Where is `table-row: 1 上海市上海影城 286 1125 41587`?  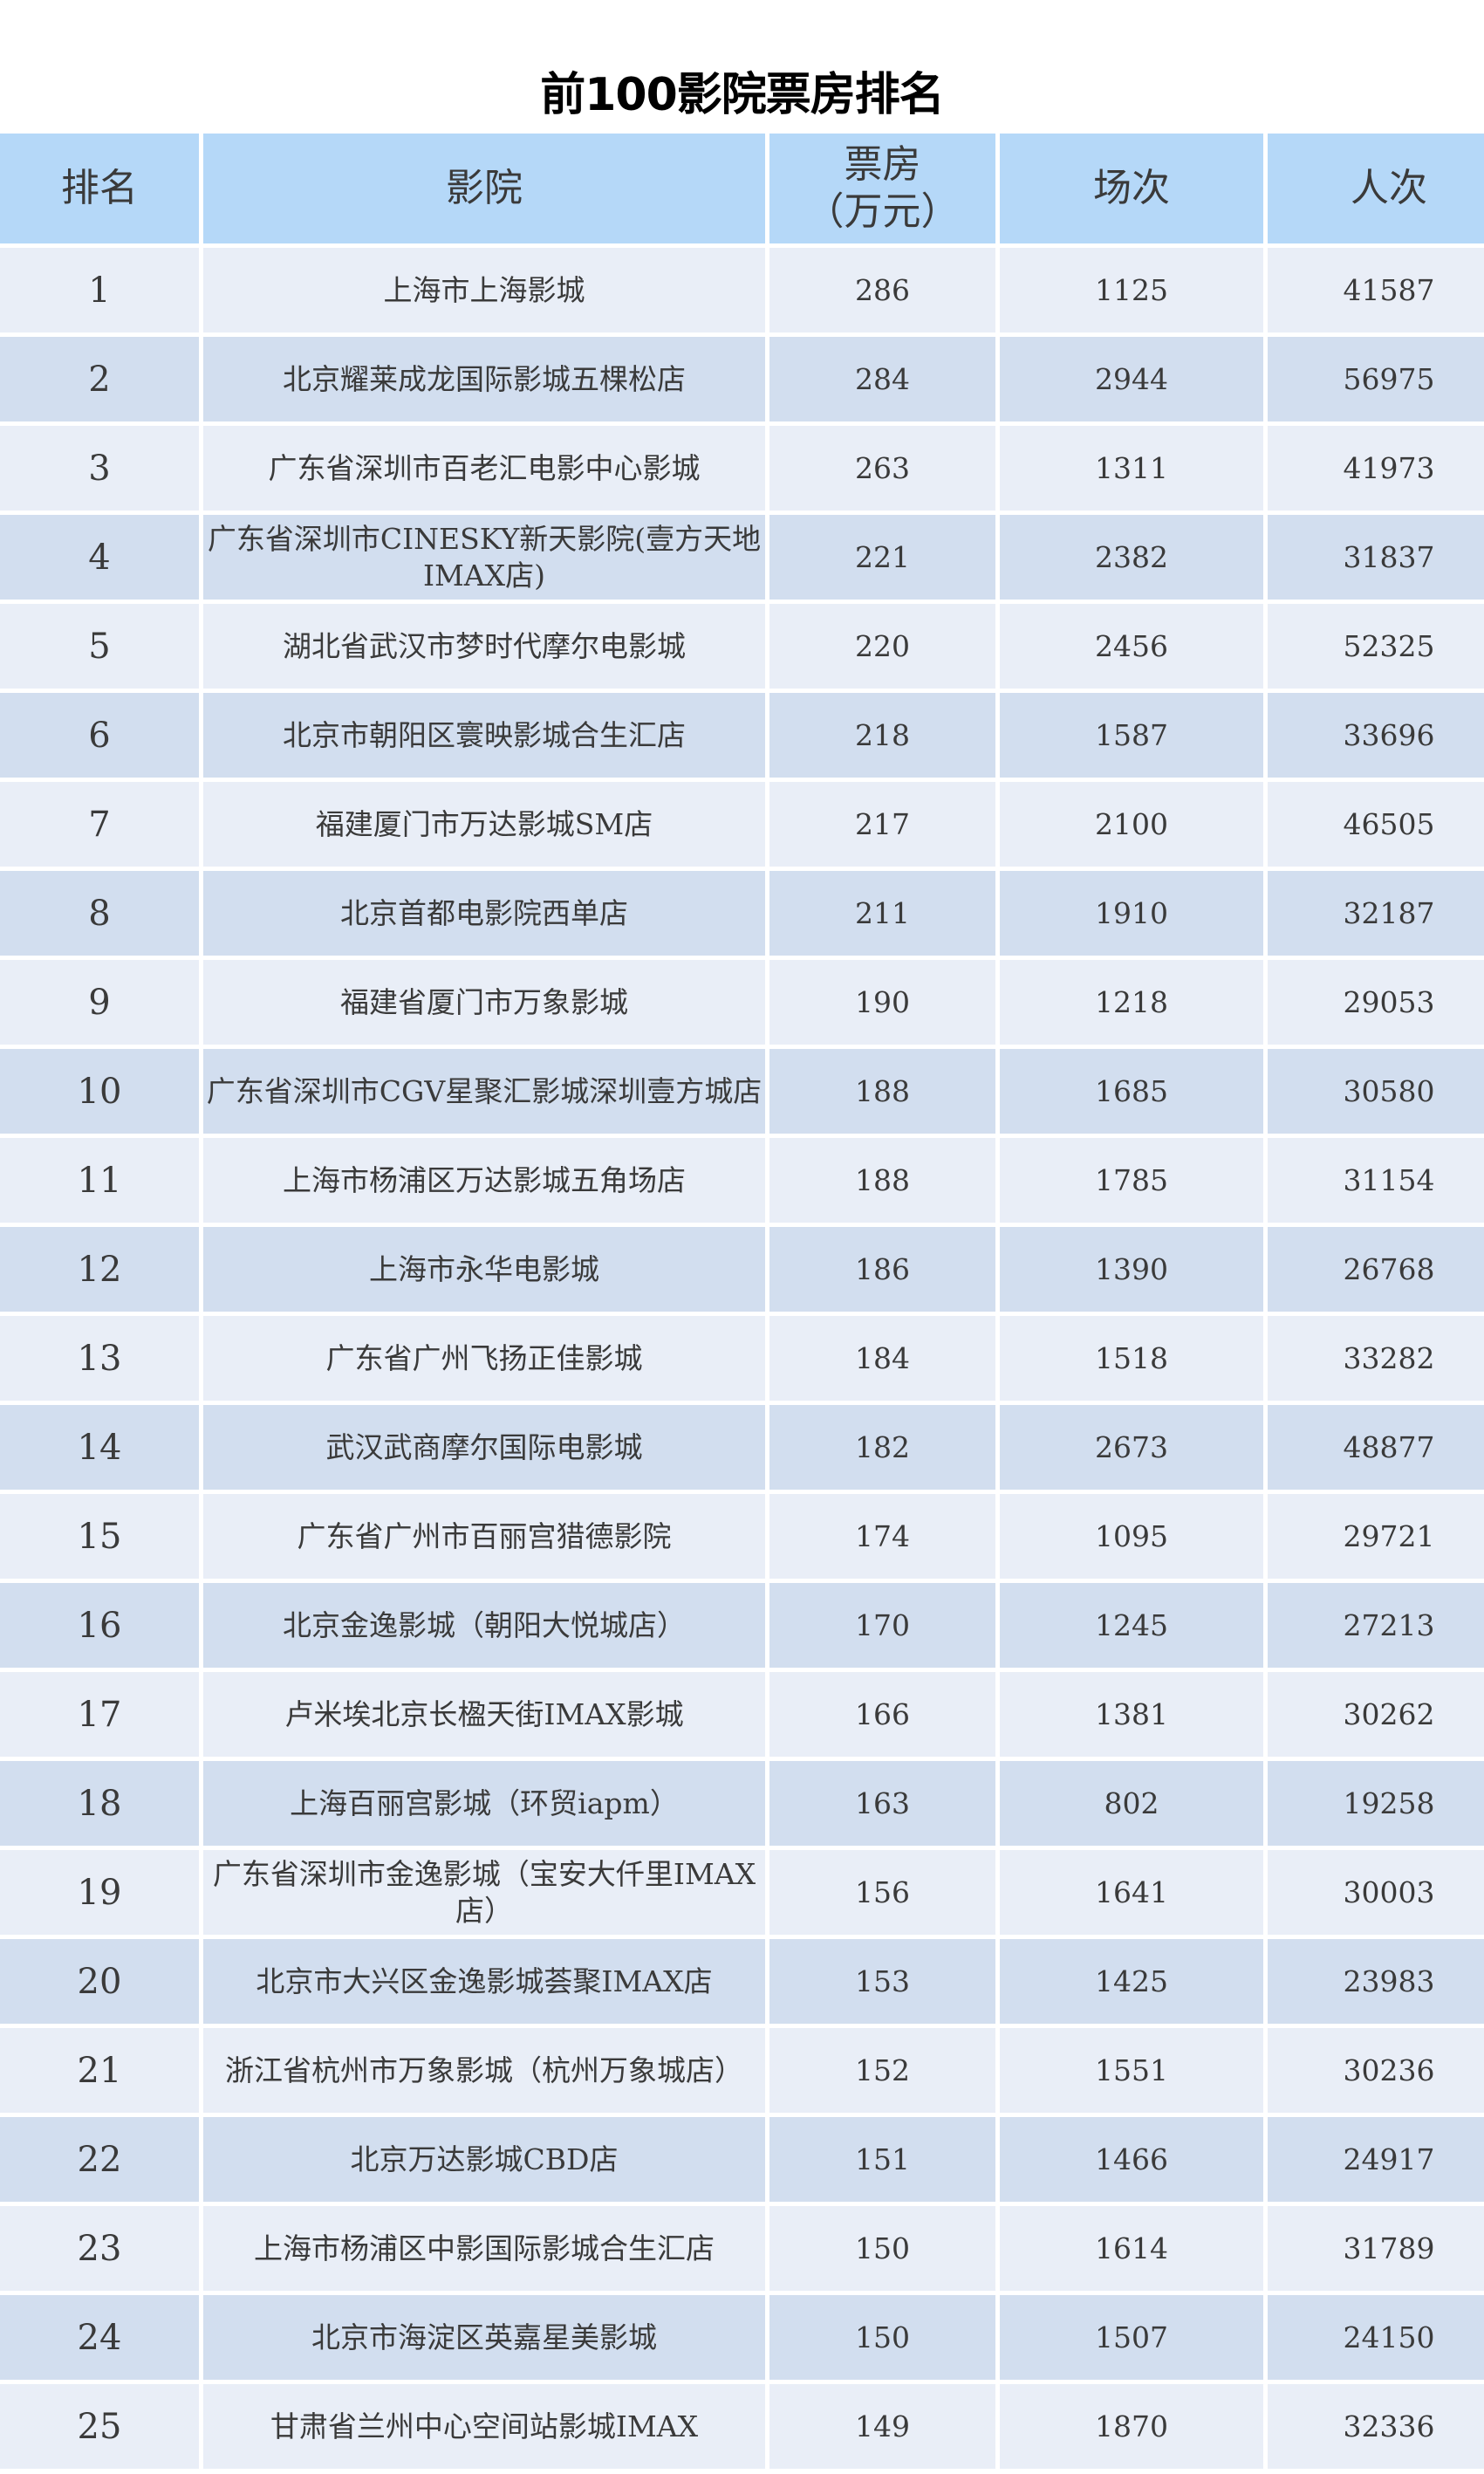
table-row: 1 上海市上海影城 286 1125 41587 is located at coordinates (742, 290).